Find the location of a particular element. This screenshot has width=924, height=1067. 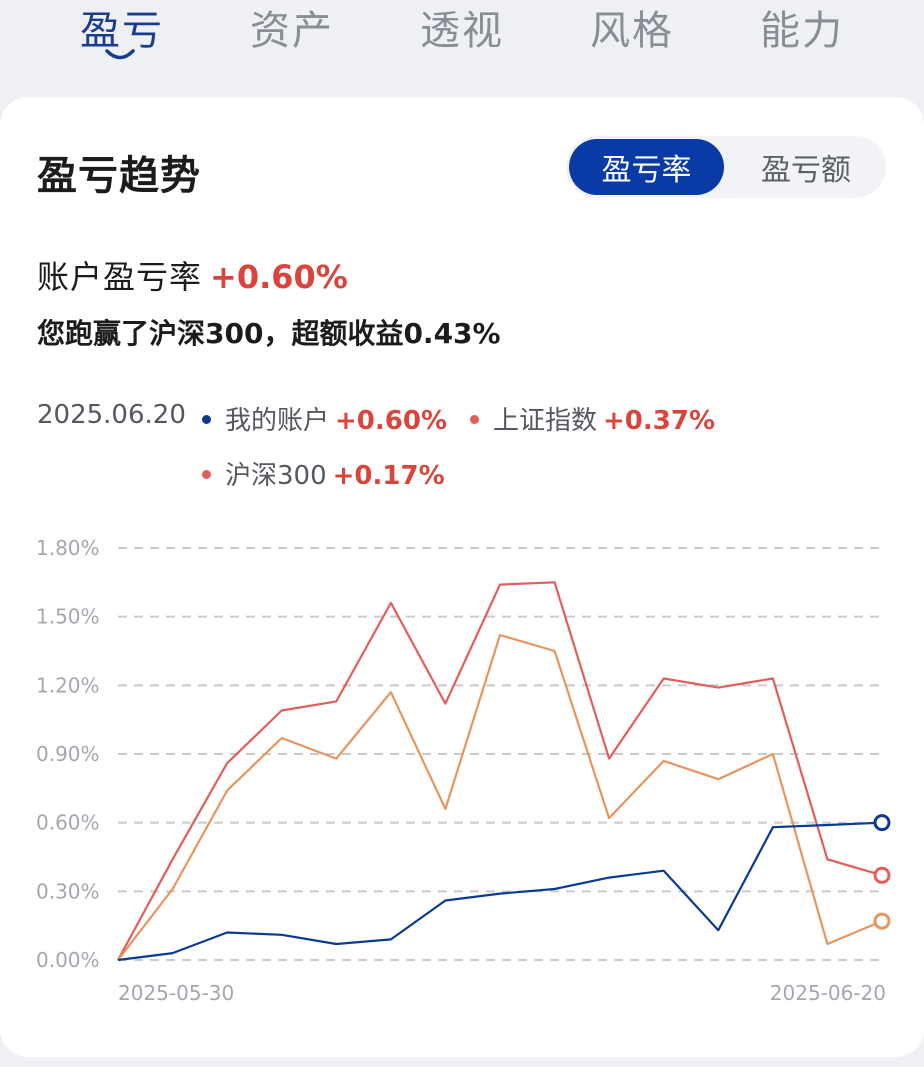

legend-value: +0.60% is located at coordinates (391, 421).